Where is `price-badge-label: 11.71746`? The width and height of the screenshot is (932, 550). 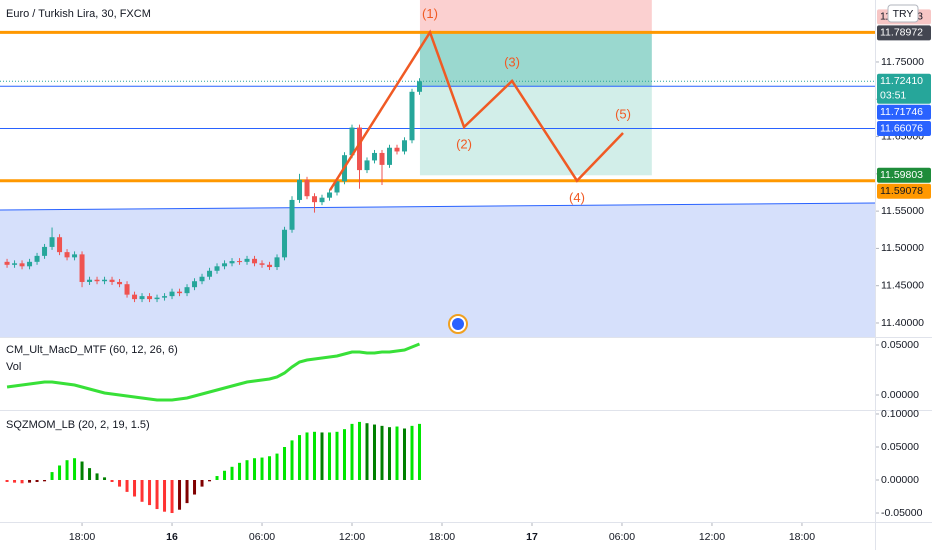 price-badge-label: 11.71746 is located at coordinates (901, 112).